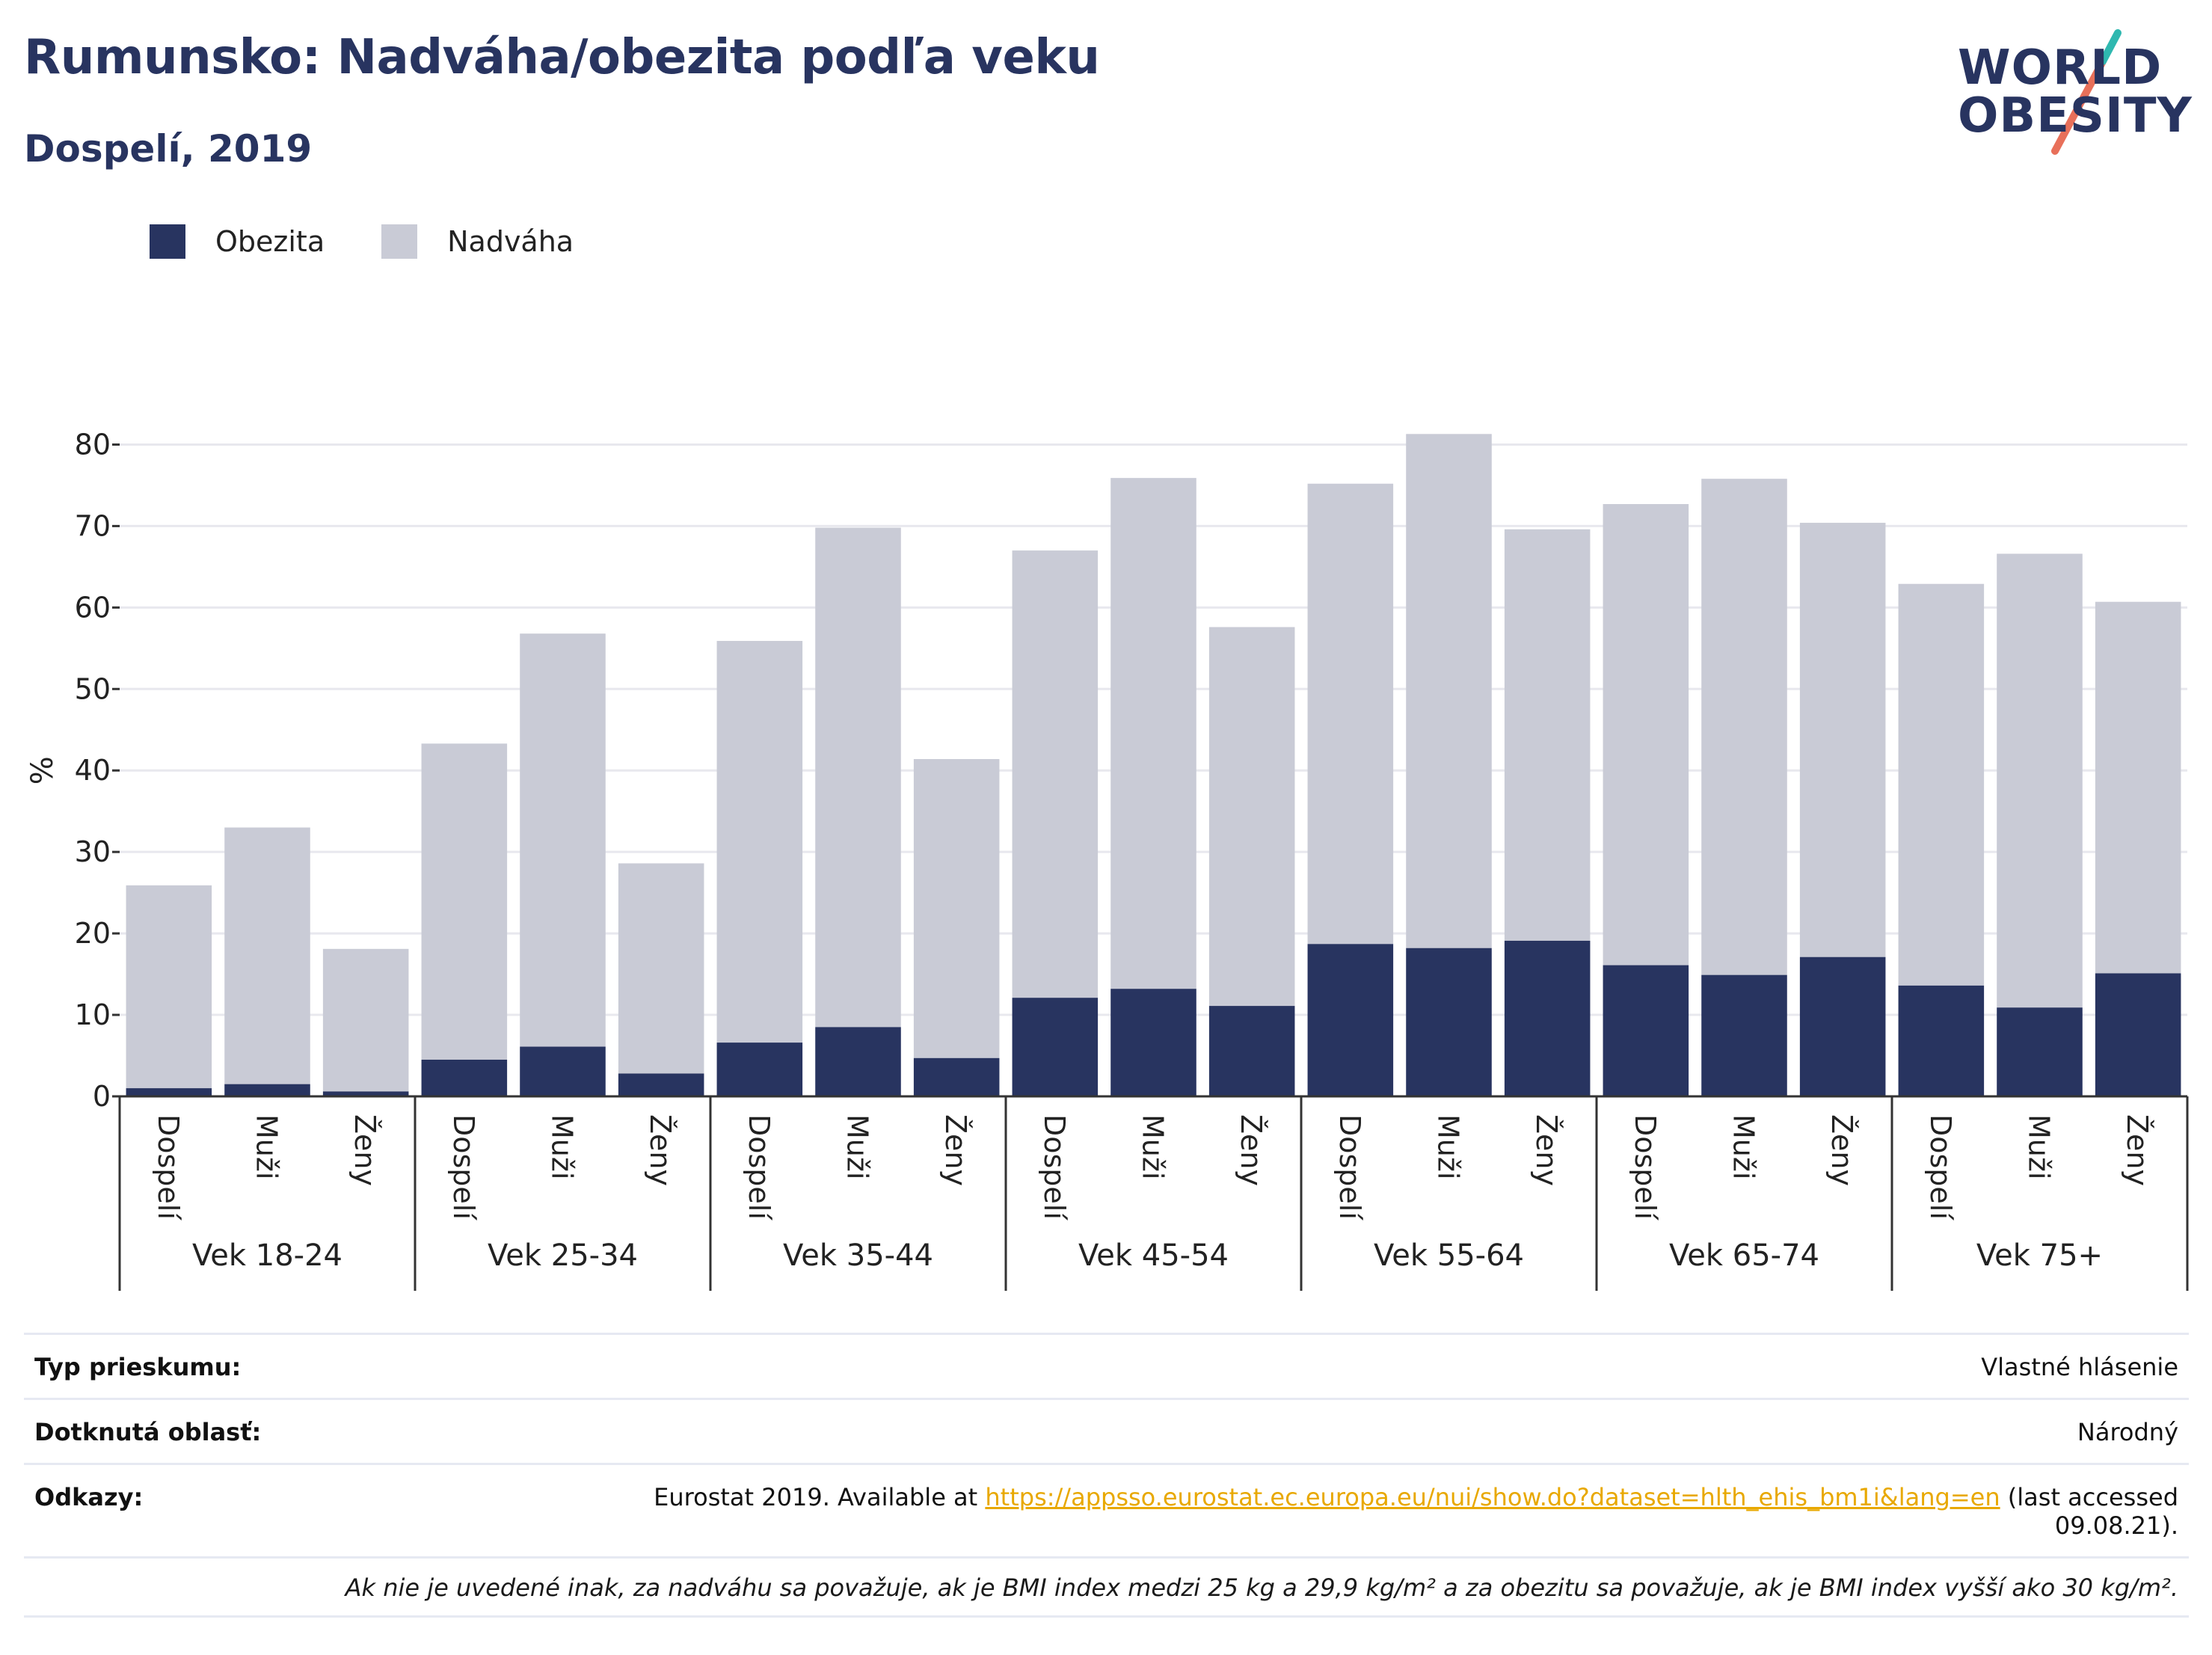  I want to click on y-tick-label: 0, so click(102, 1096).